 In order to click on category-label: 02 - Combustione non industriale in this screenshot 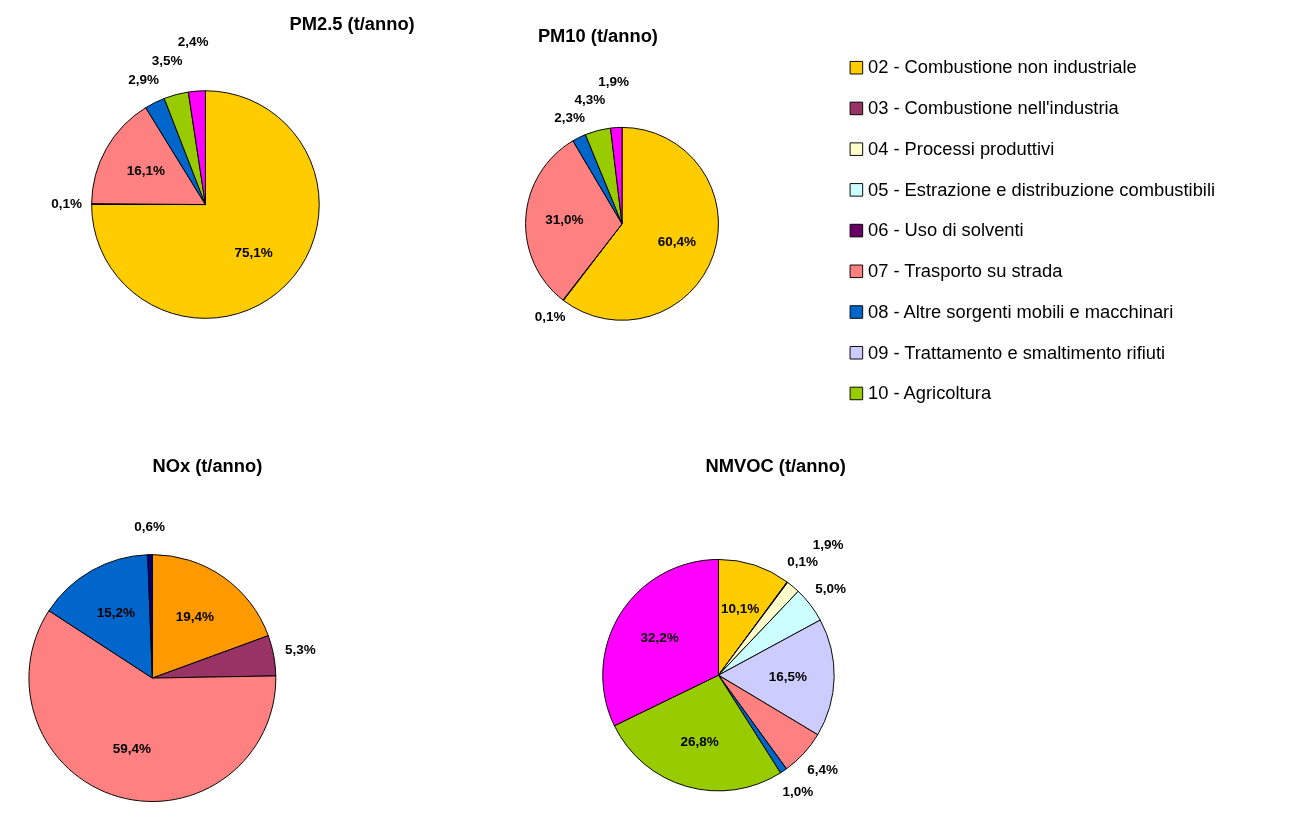, I will do `click(1002, 67)`.